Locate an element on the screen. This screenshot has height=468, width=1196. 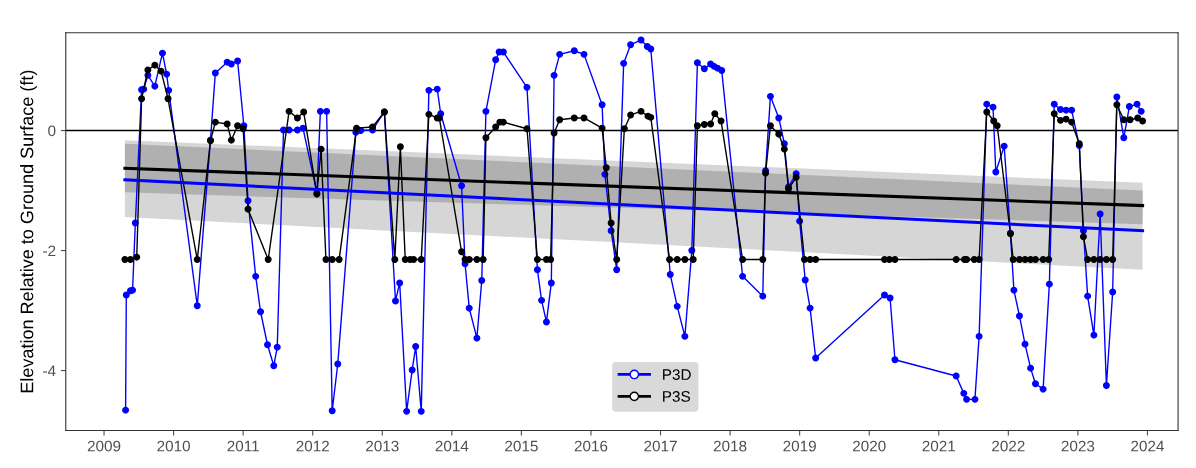
x-tick-label: 2018 is located at coordinates (730, 446).